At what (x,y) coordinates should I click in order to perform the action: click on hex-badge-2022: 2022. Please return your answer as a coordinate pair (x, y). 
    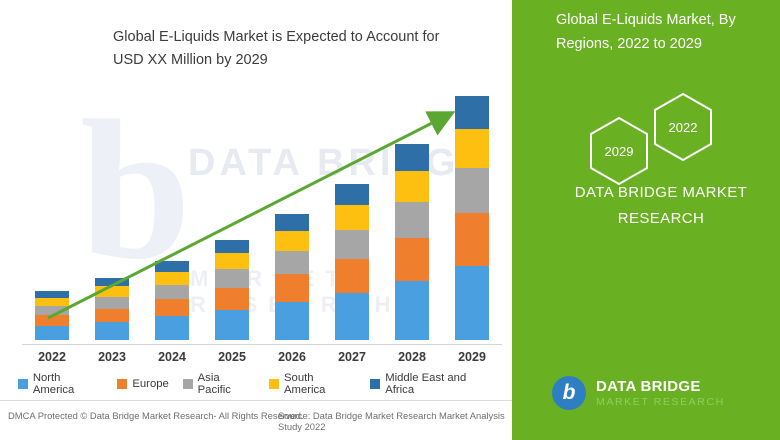
    Looking at the image, I should click on (683, 127).